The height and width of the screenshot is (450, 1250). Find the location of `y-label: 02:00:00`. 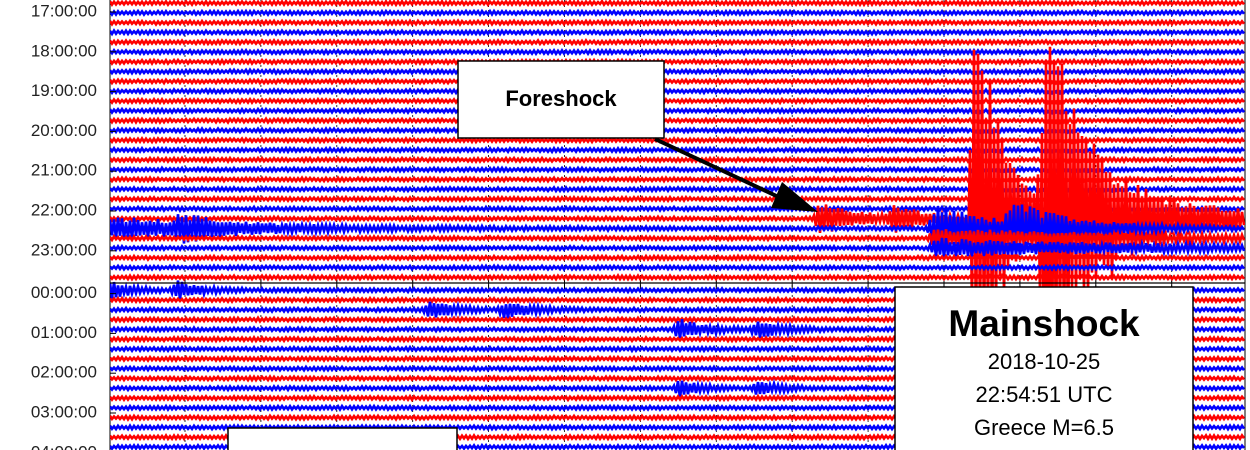

y-label: 02:00:00 is located at coordinates (64, 372).